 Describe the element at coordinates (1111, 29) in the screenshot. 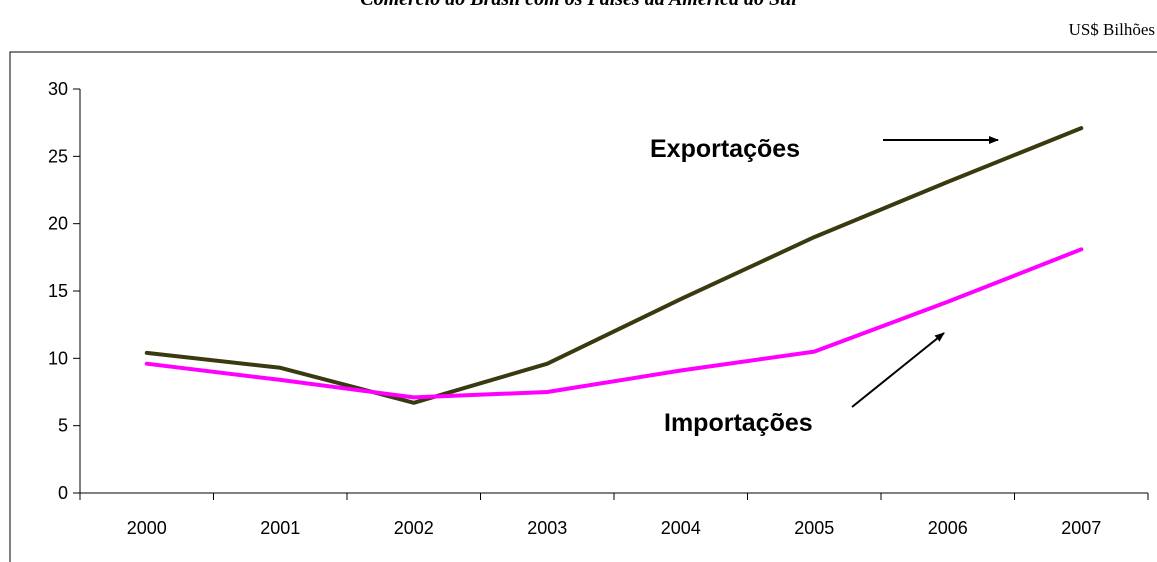

I see `unit-label: US$ Bilhões` at that location.